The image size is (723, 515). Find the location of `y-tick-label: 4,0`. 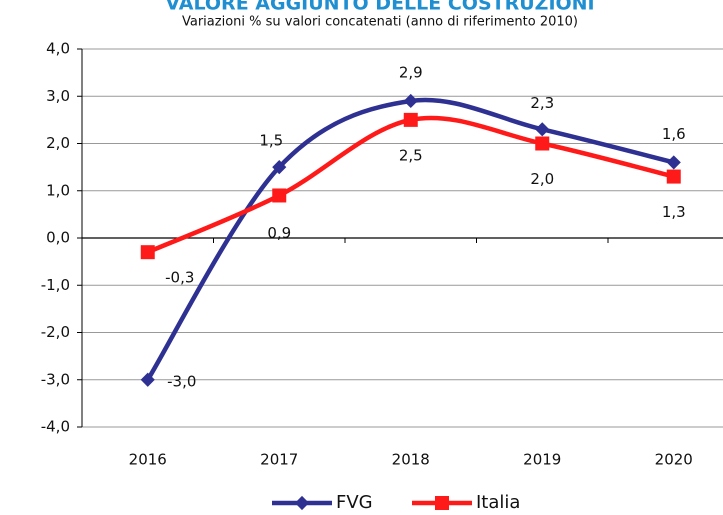

y-tick-label: 4,0 is located at coordinates (58, 49).